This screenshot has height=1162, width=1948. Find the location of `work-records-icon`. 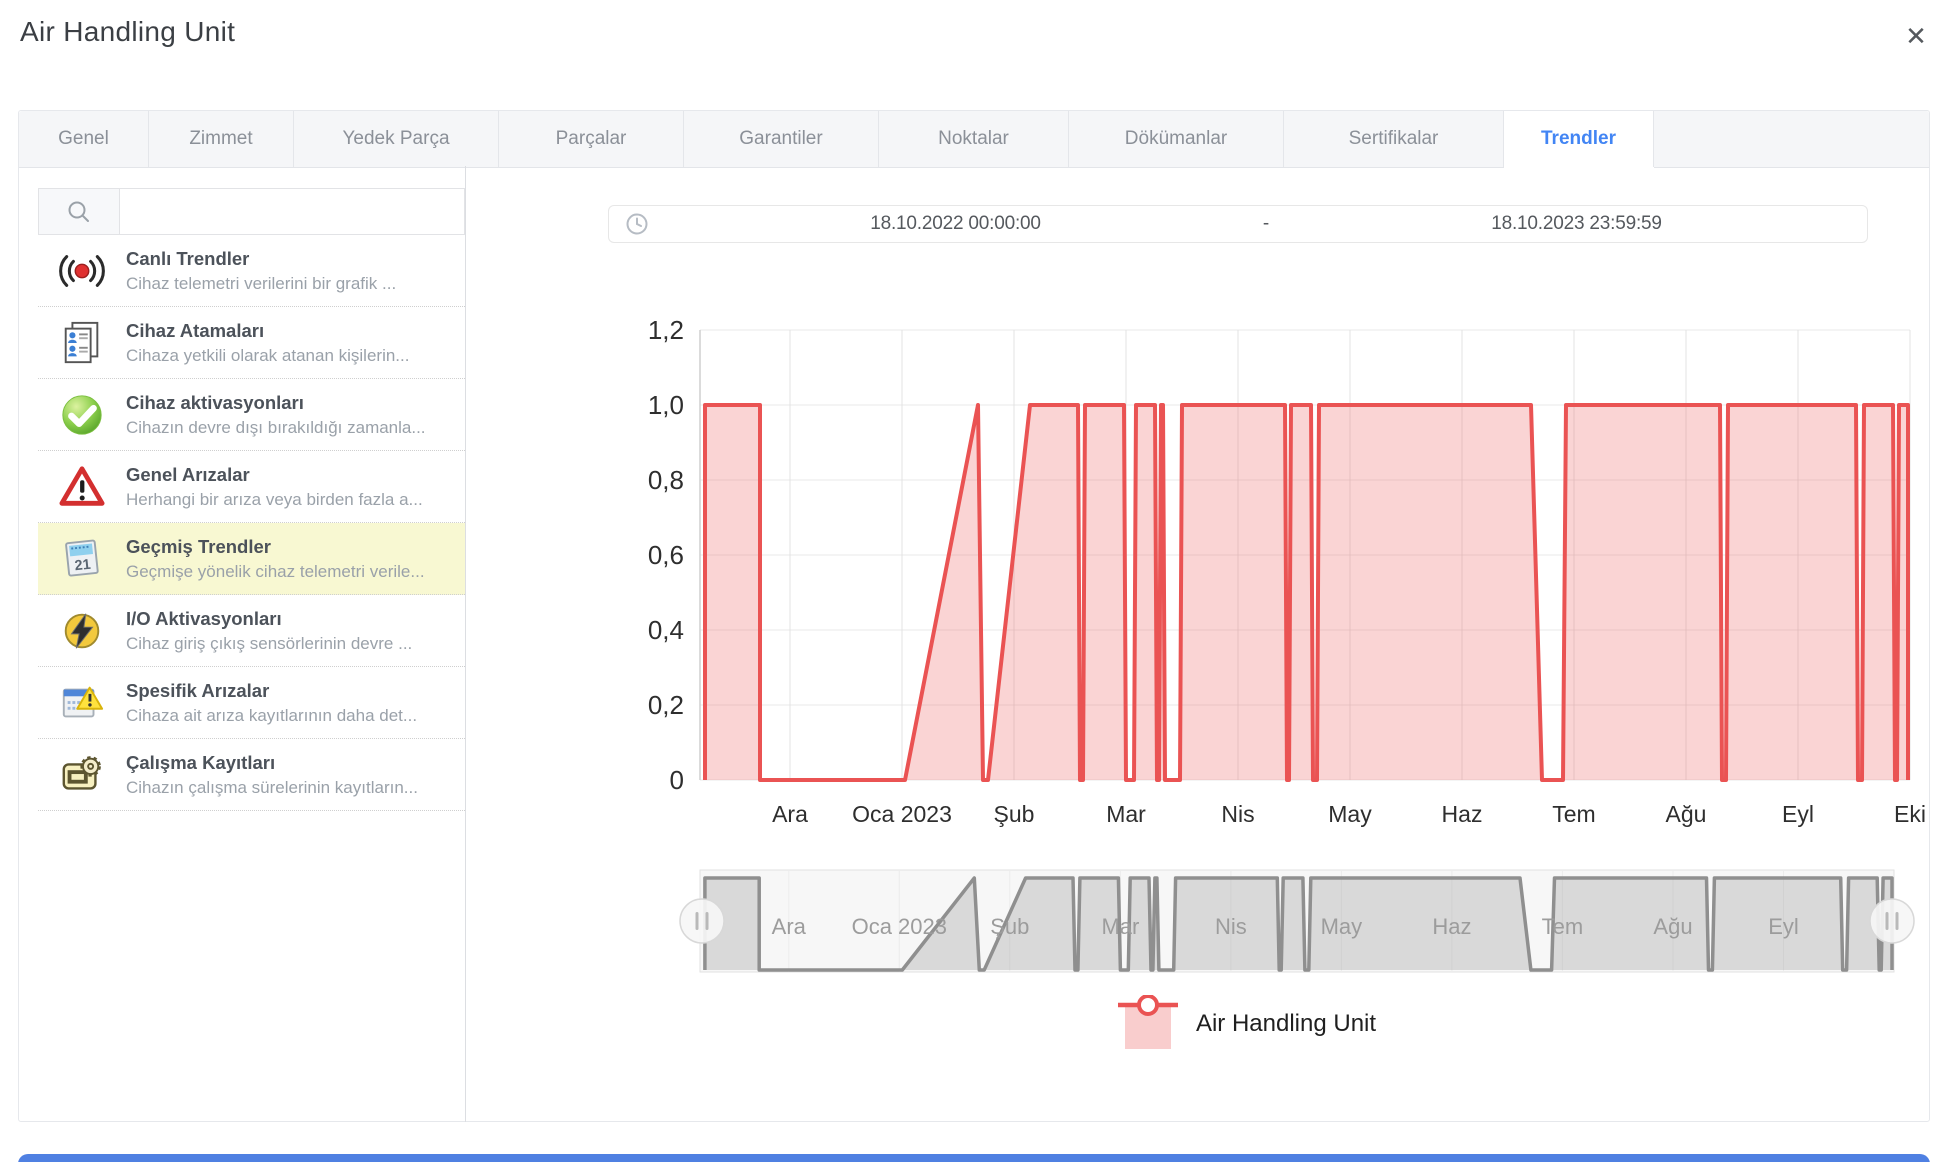

work-records-icon is located at coordinates (82, 775).